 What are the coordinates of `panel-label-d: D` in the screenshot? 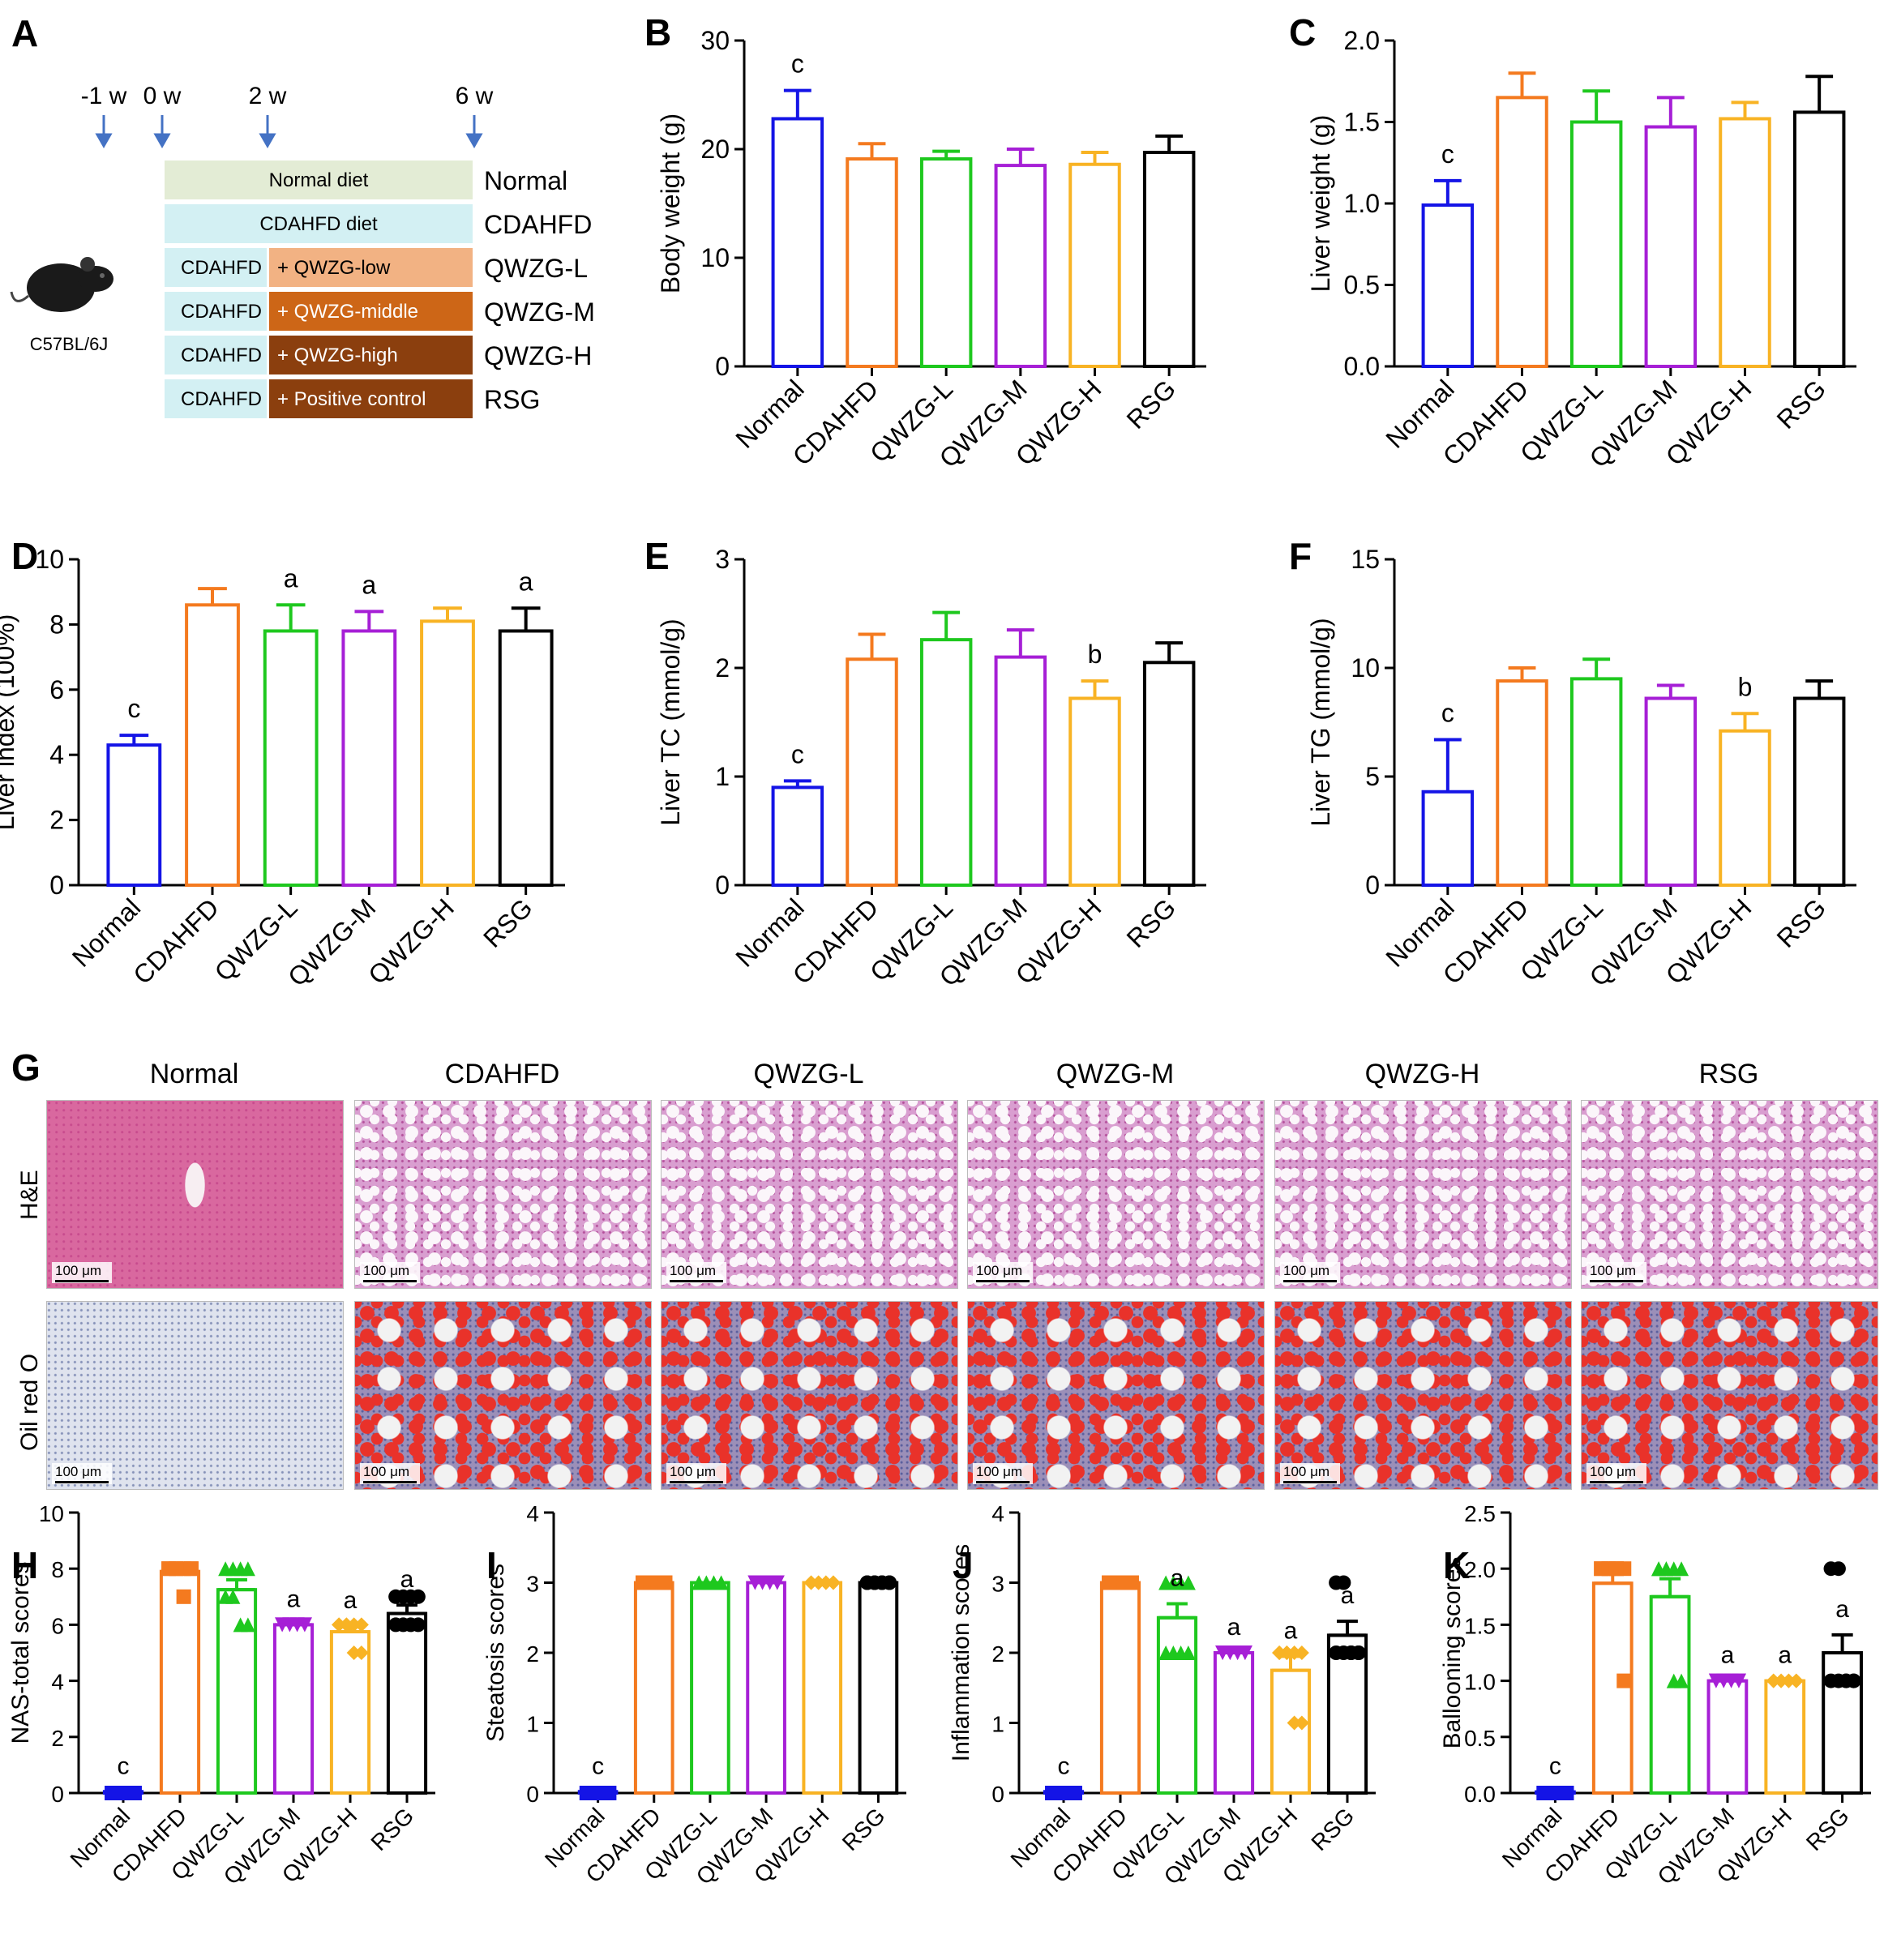 It's located at (24, 556).